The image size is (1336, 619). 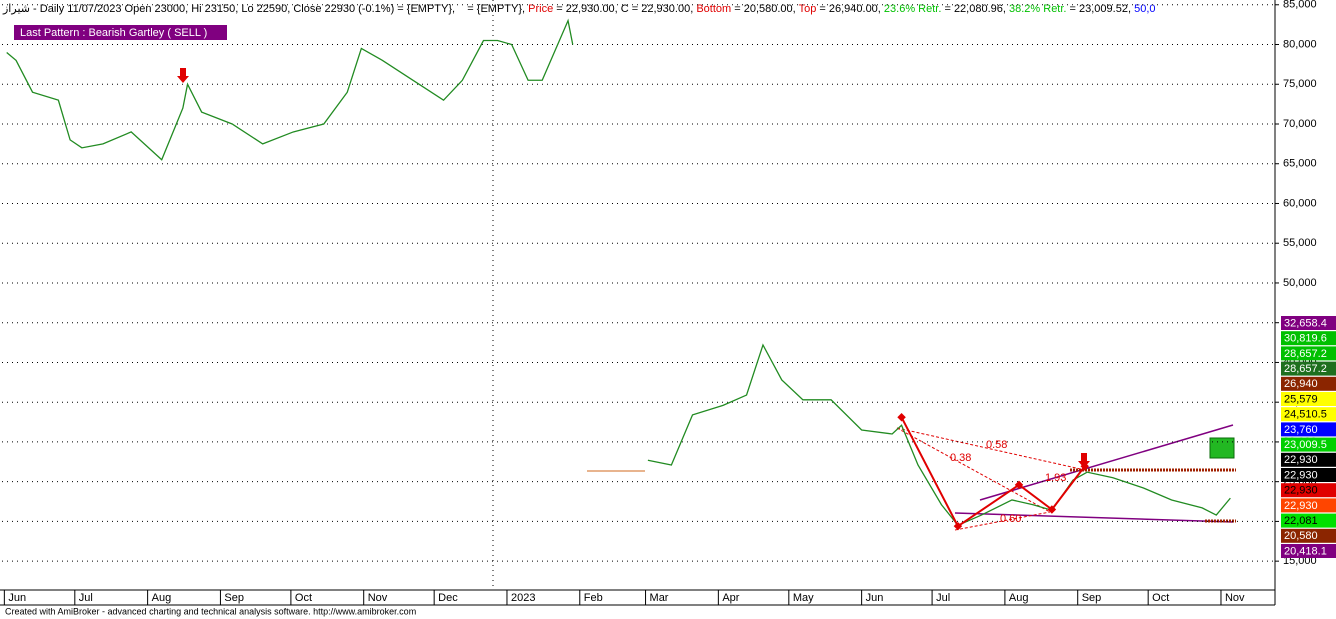 I want to click on header-segment: 23.6% Retr., so click(x=912, y=9).